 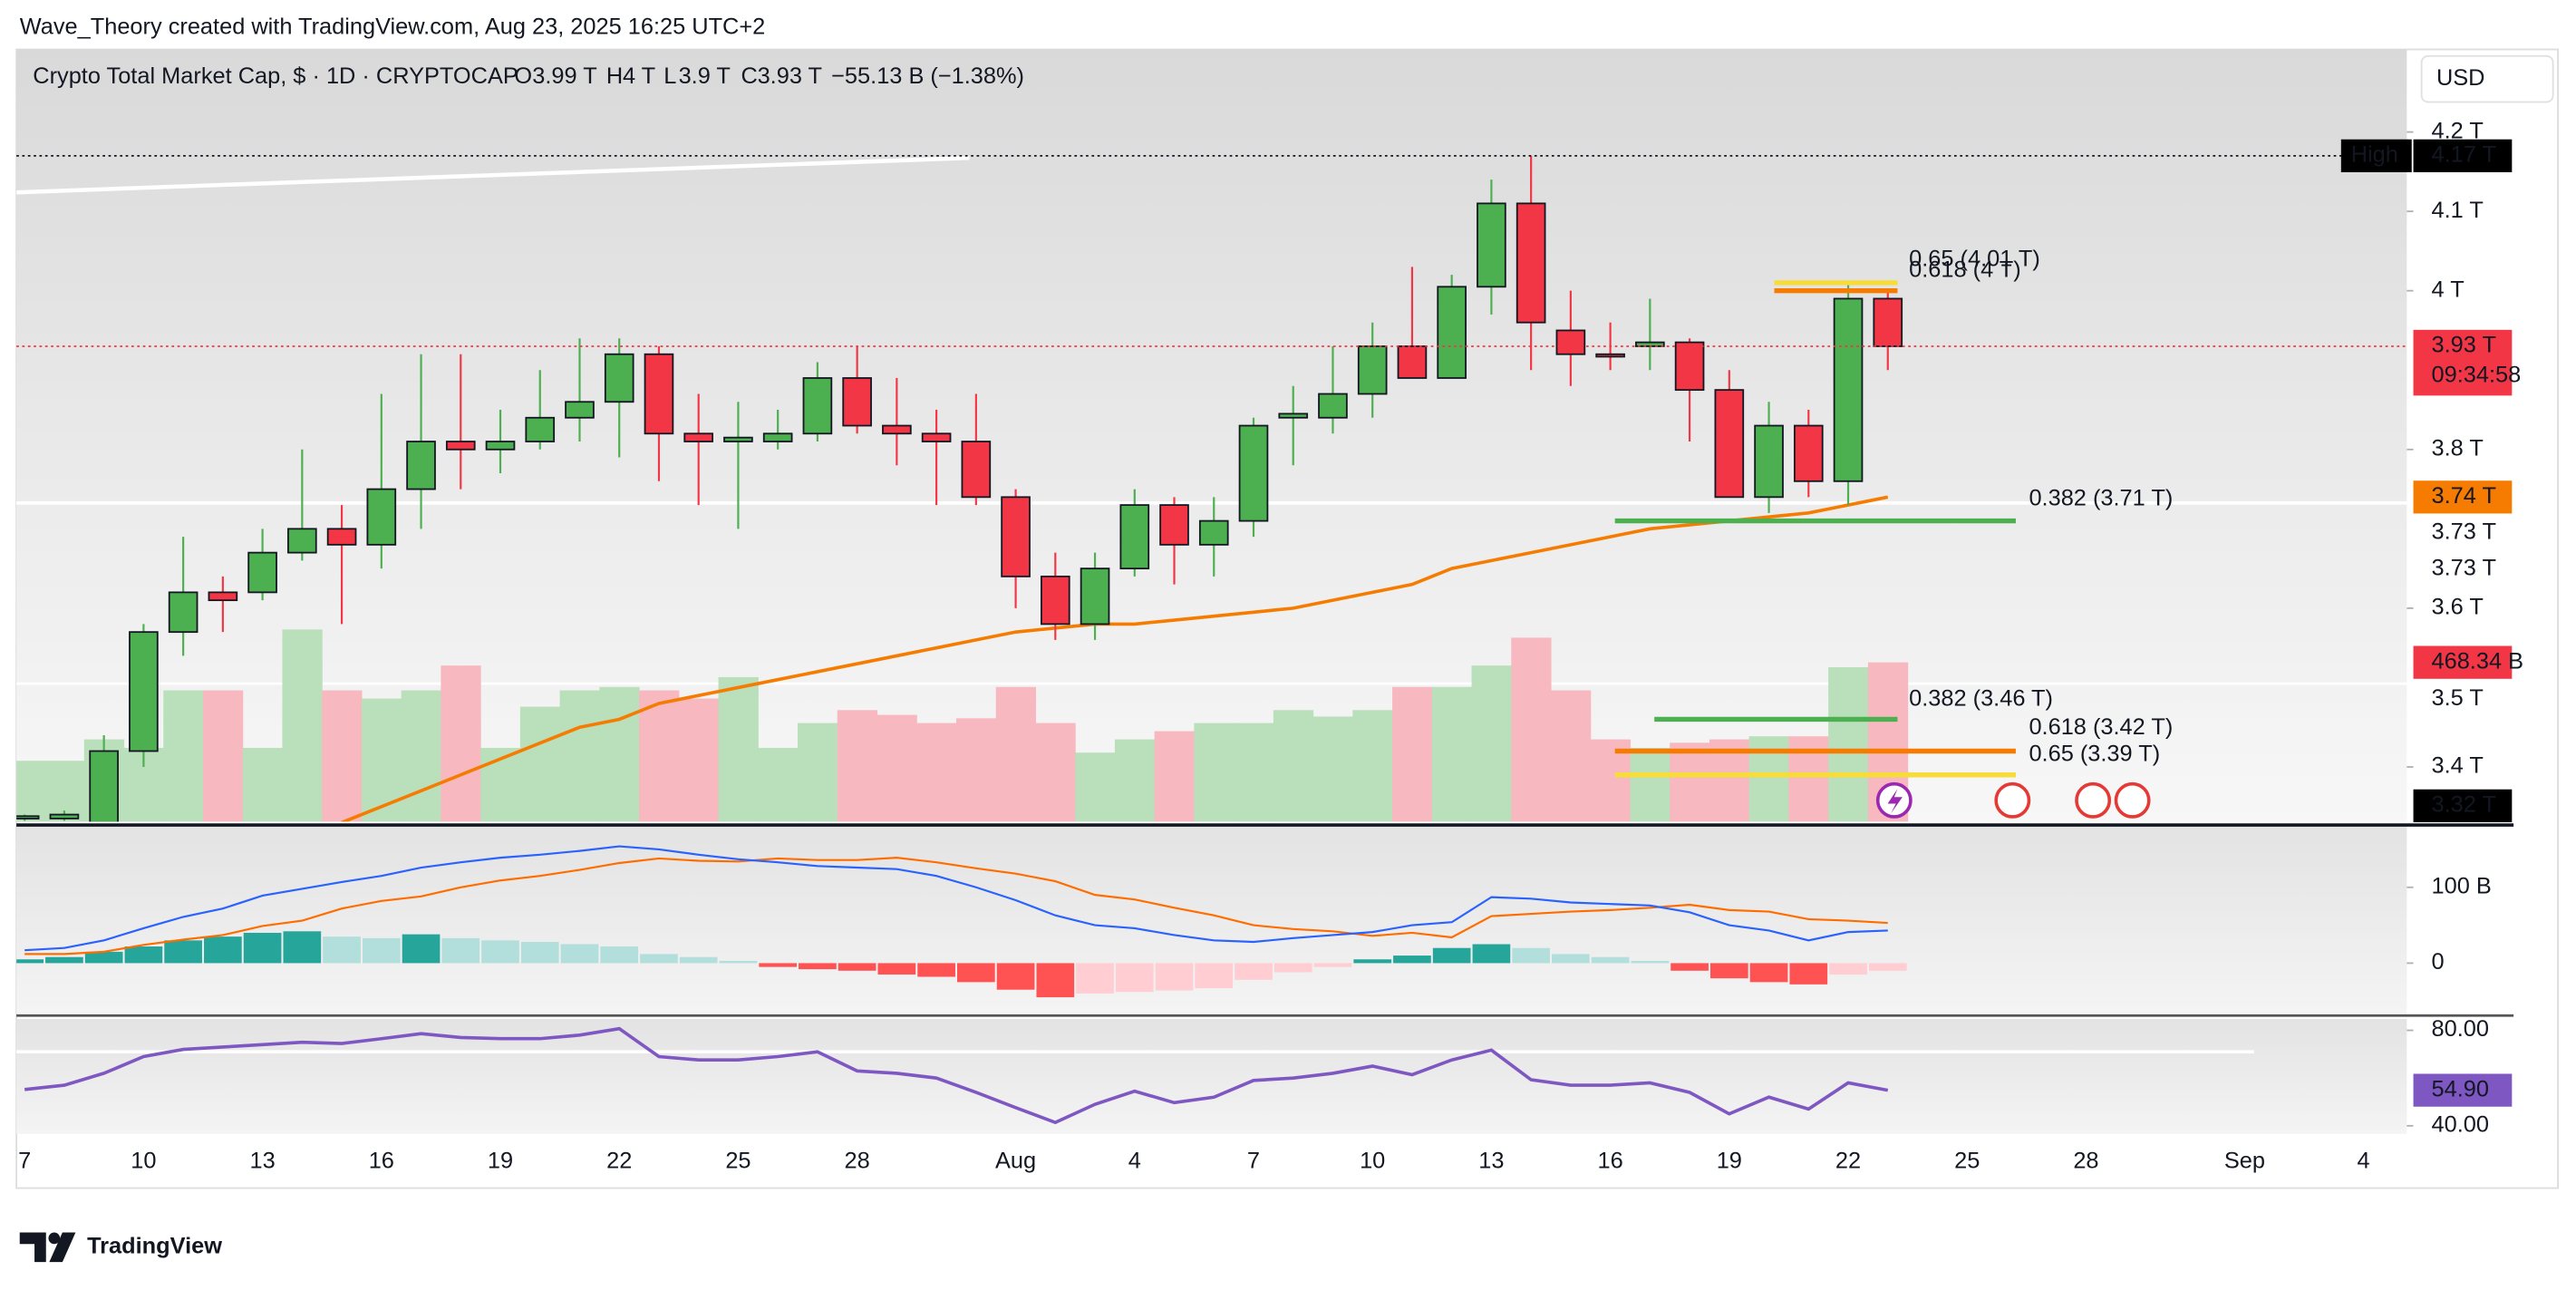 What do you see at coordinates (1211, 1076) in the screenshot?
I see `rsi-pane` at bounding box center [1211, 1076].